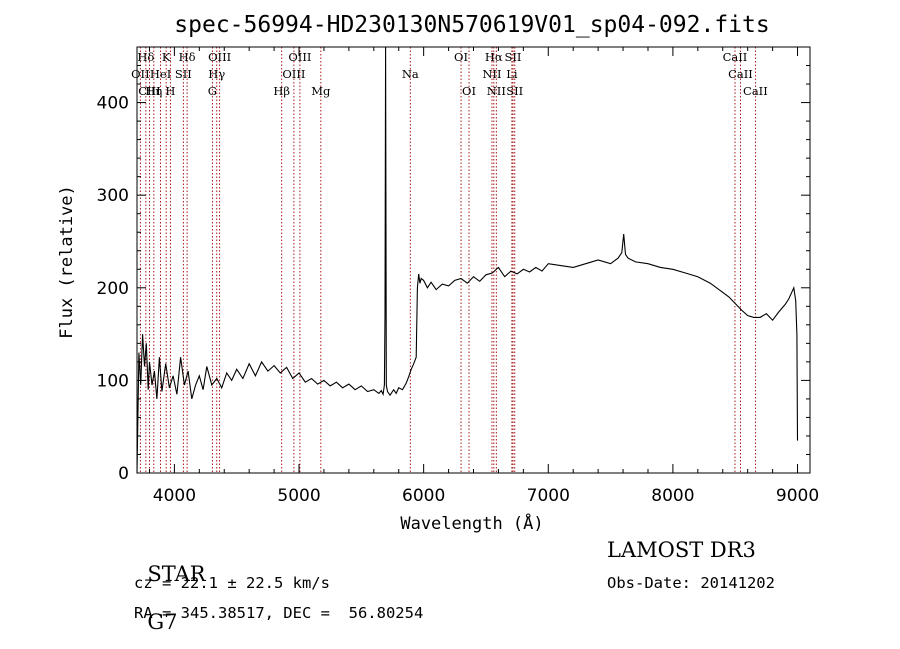  I want to click on x-axis-label: Wavelength (Å), so click(471, 523).